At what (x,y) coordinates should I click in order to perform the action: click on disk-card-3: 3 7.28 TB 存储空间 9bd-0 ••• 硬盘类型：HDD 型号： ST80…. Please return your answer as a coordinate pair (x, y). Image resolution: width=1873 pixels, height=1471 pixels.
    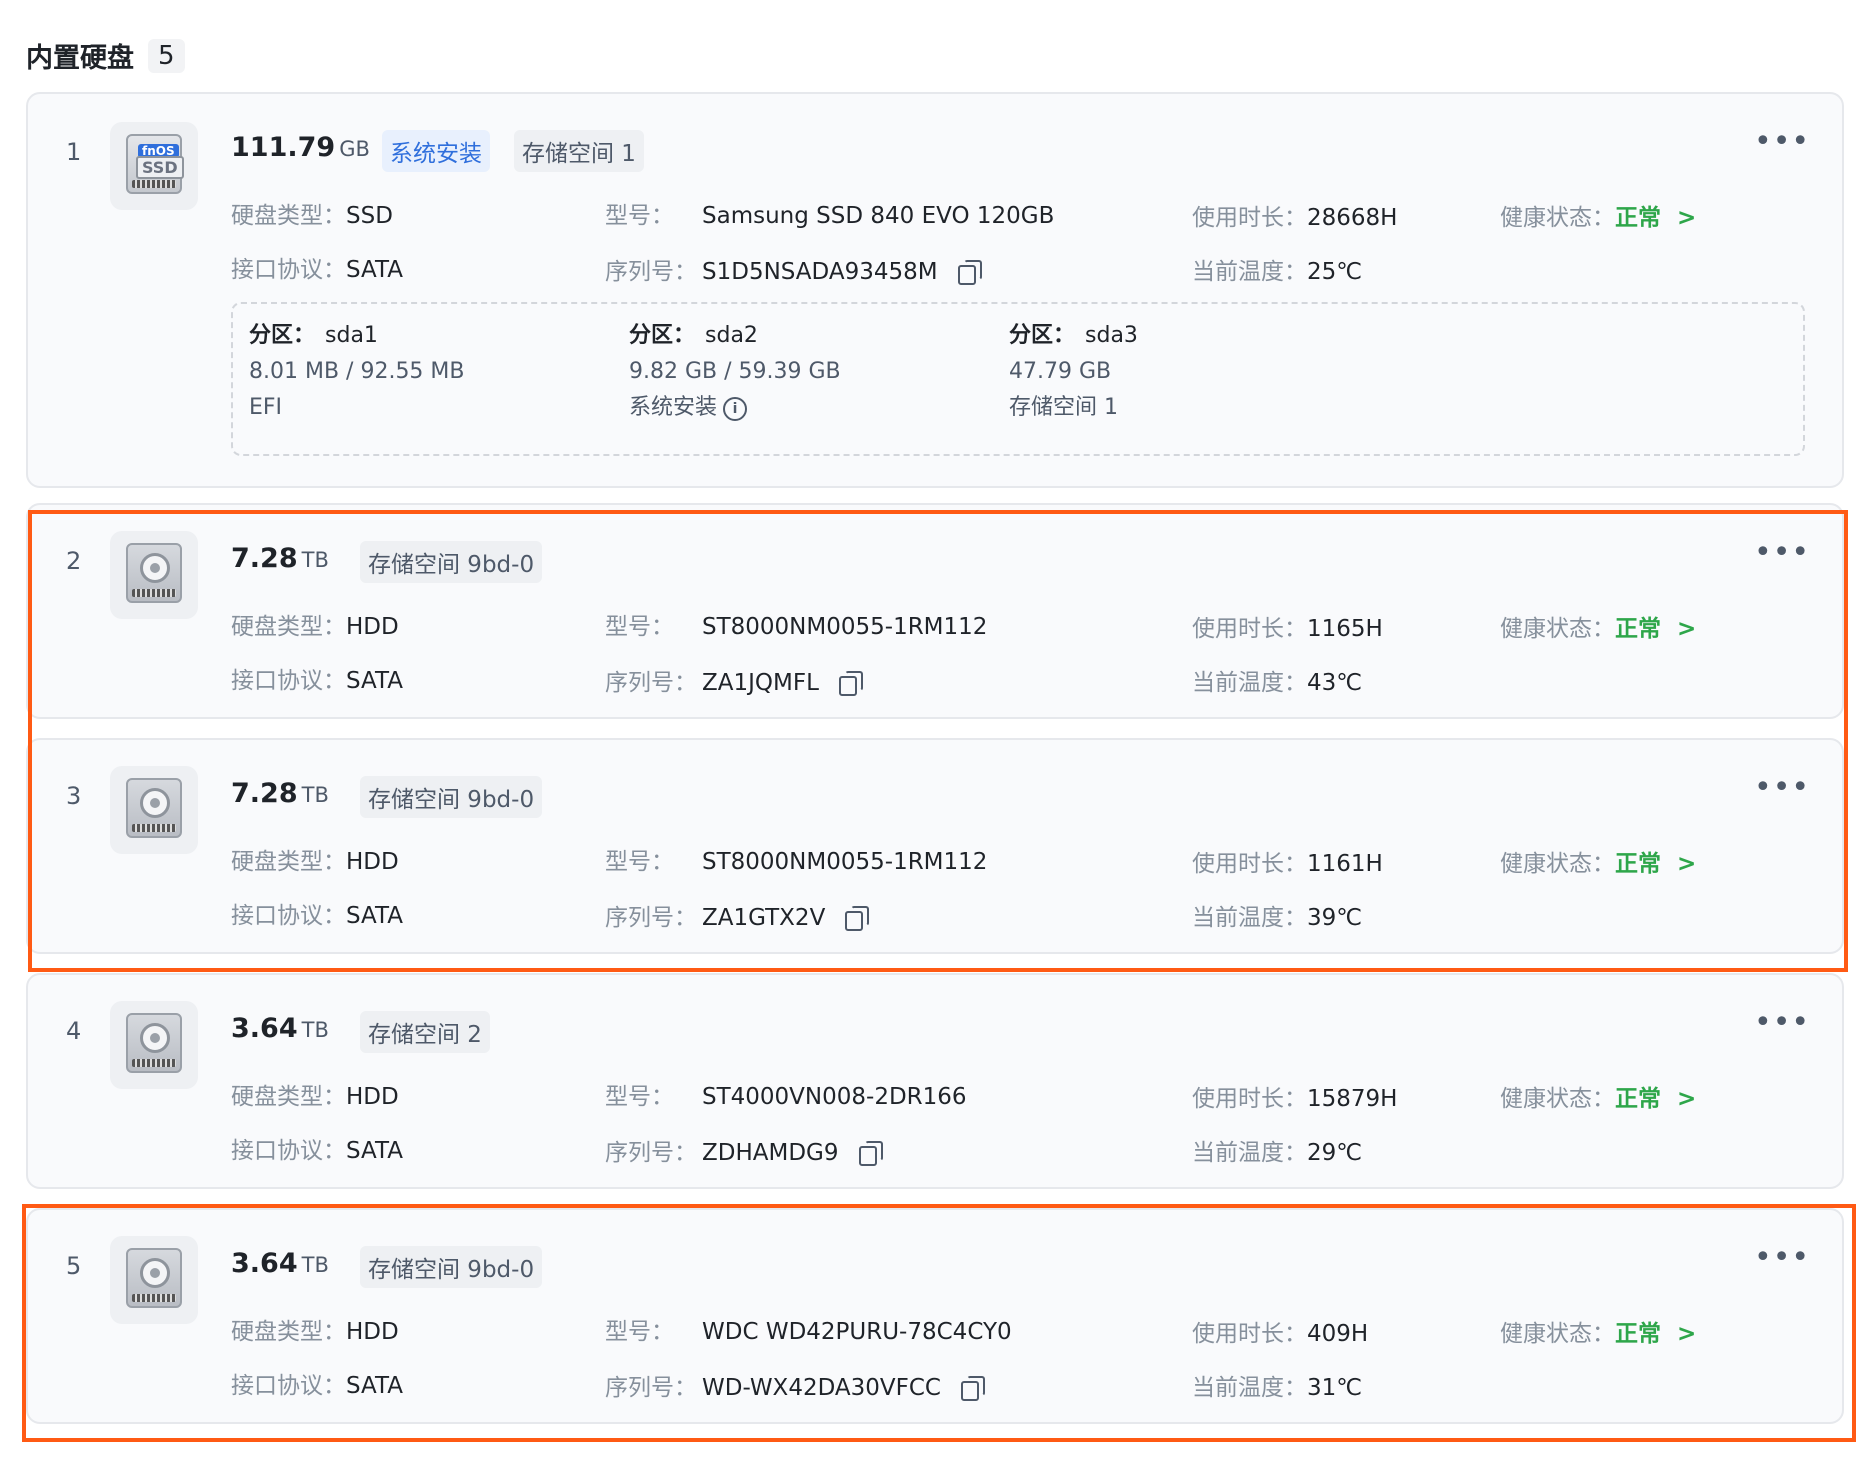
    Looking at the image, I should click on (935, 846).